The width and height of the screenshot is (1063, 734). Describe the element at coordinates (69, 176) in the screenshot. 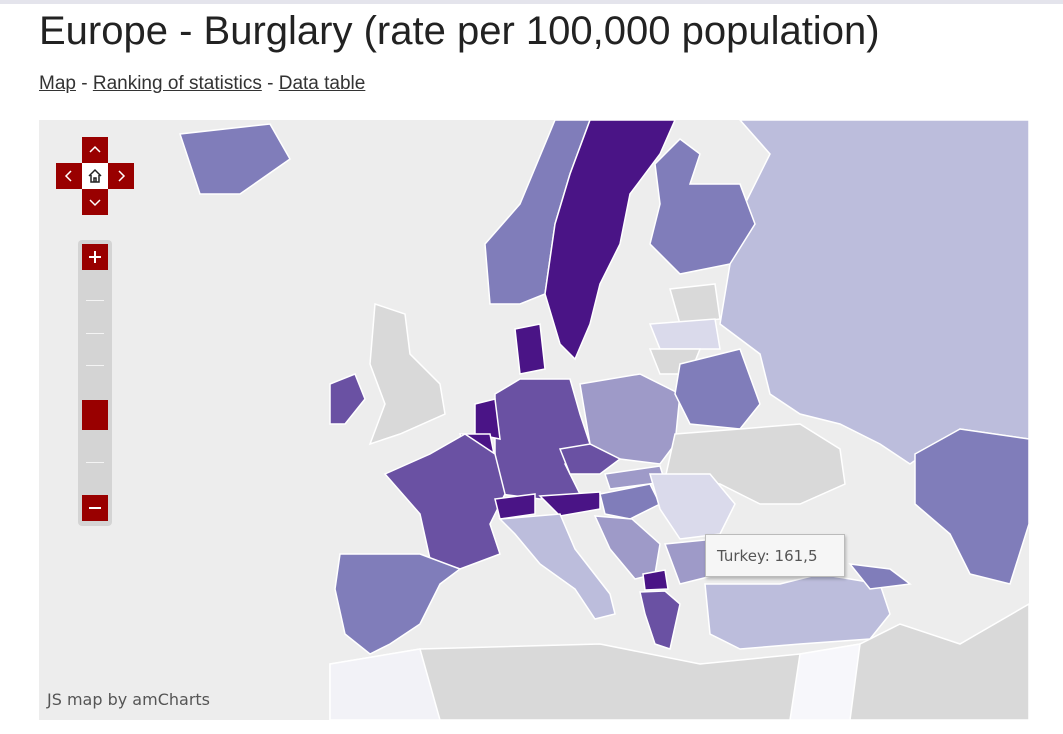

I see `pan-left` at that location.